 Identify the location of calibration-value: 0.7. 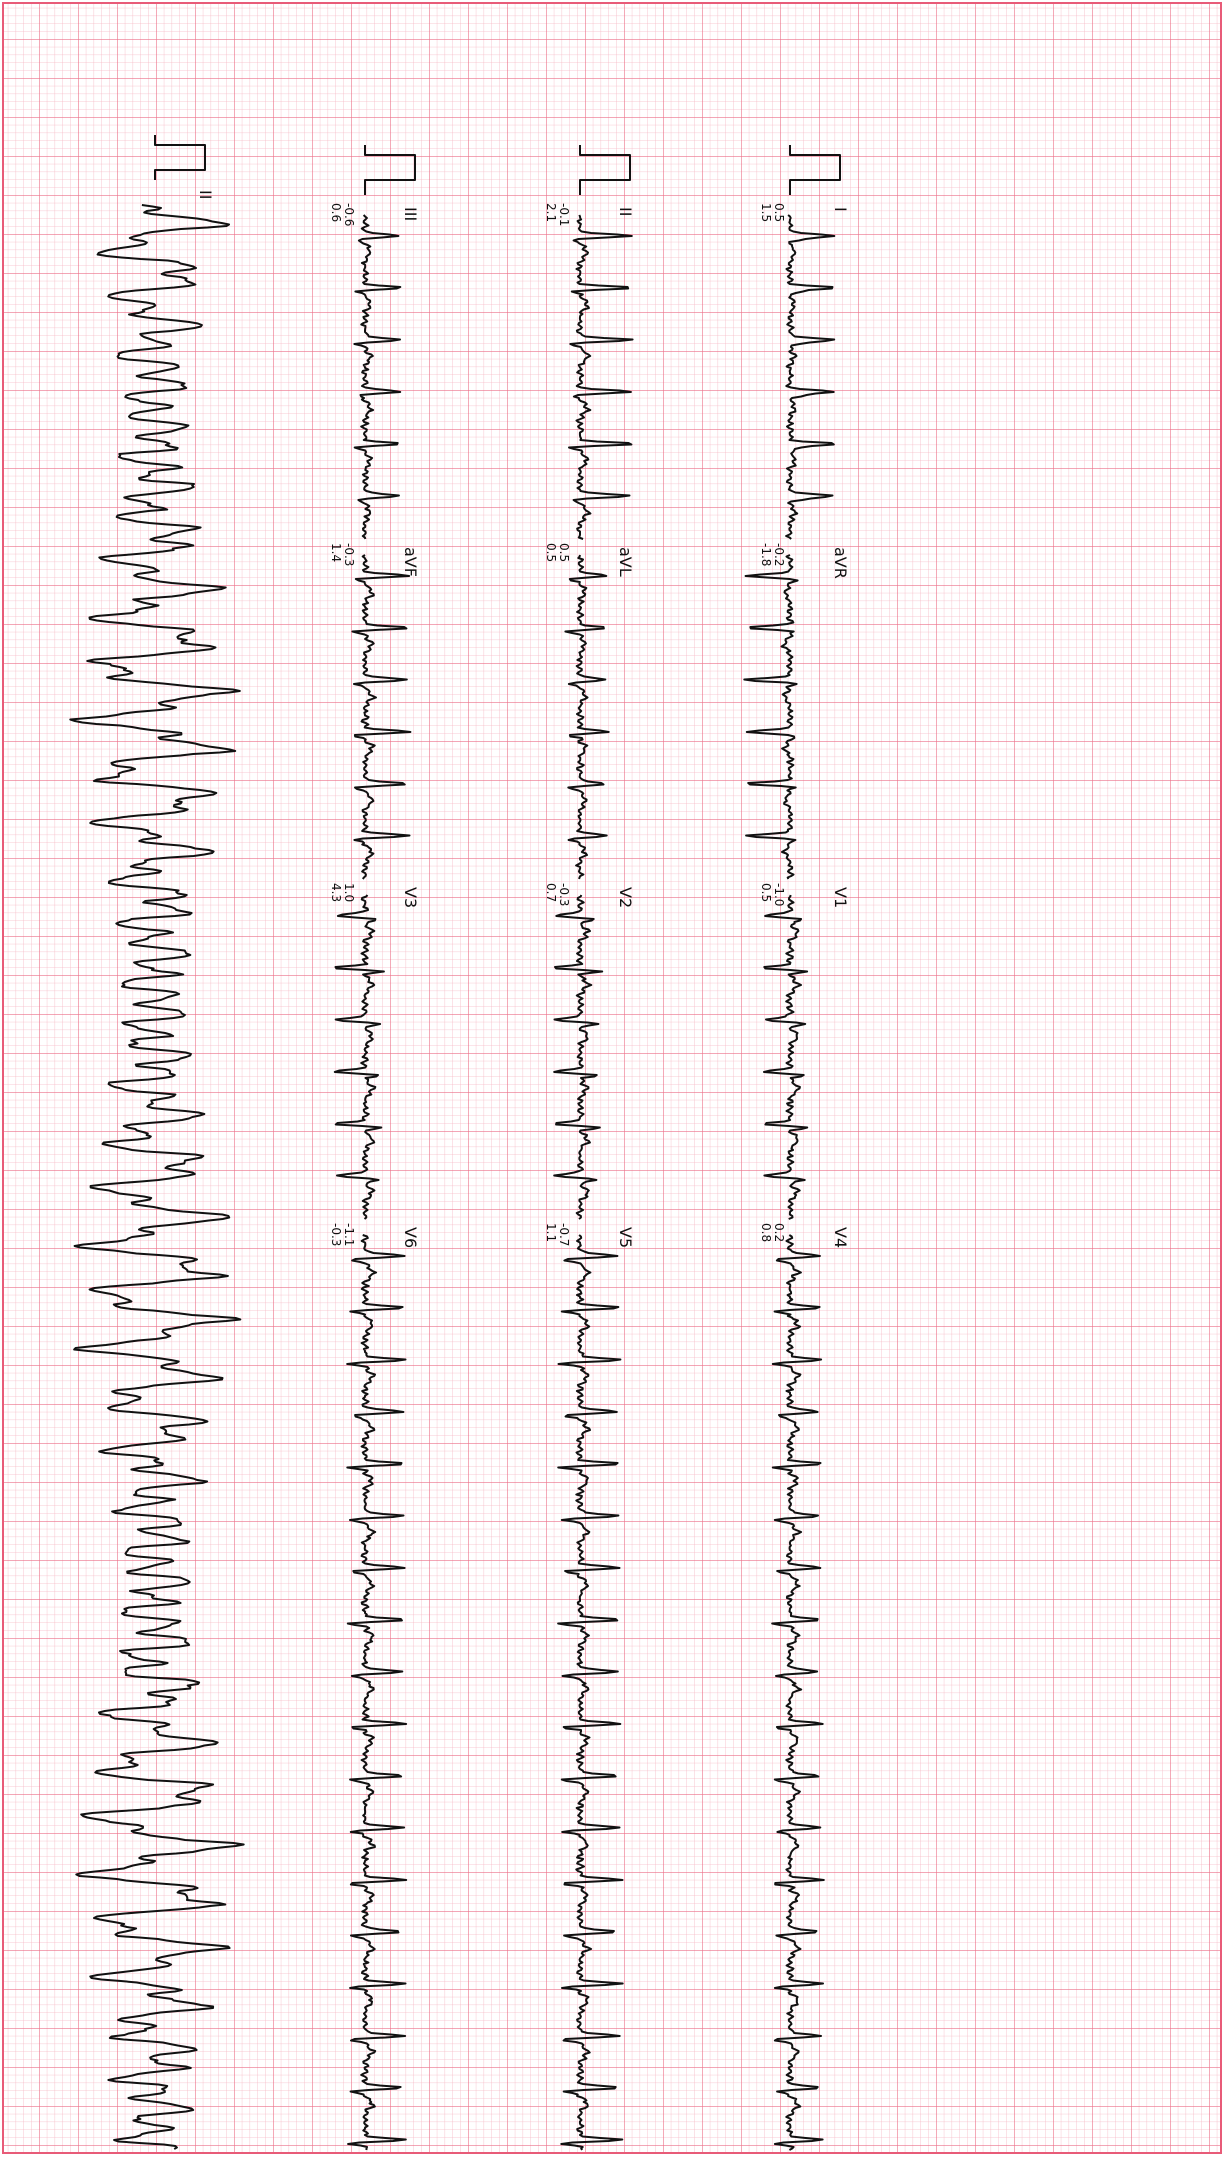
(551, 892).